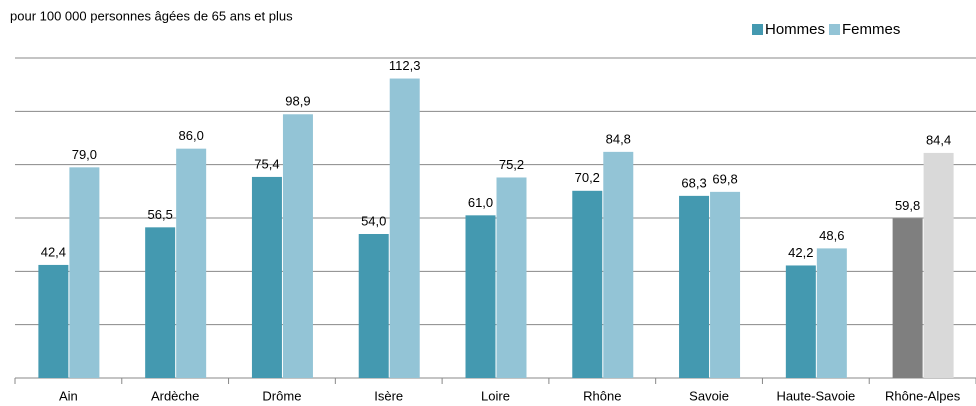  Describe the element at coordinates (709, 395) in the screenshot. I see `x-tick-label: Savoie` at that location.